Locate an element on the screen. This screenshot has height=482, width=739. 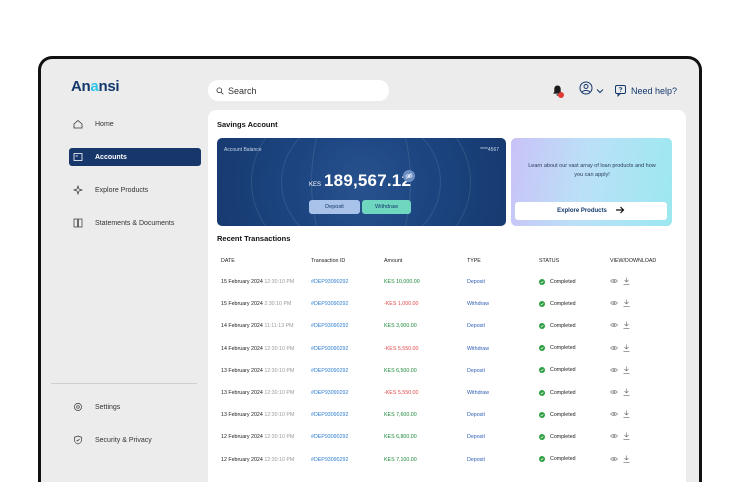
sidebar-item-label: Explore Products is located at coordinates (122, 190).